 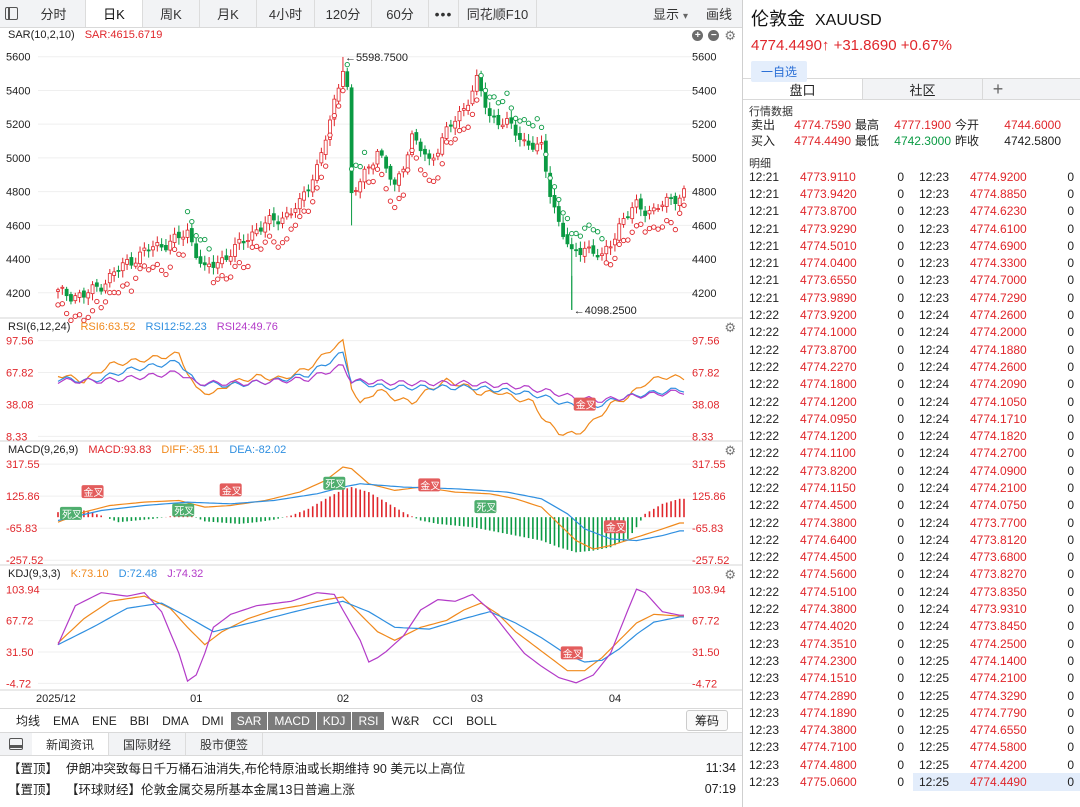 What do you see at coordinates (175, 720) in the screenshot?
I see `indicator-dma: DMA` at bounding box center [175, 720].